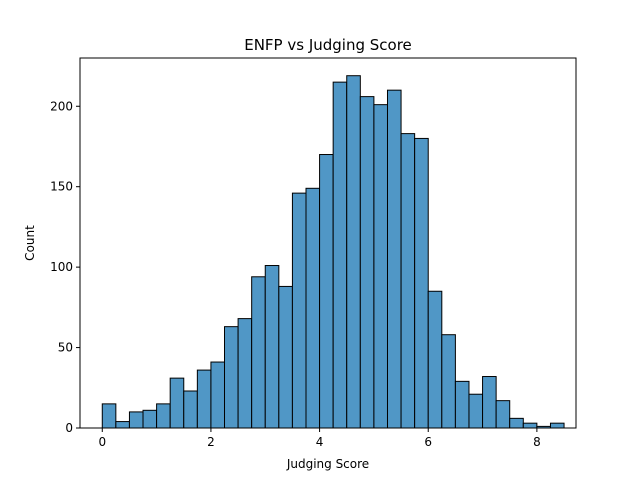  What do you see at coordinates (211, 442) in the screenshot?
I see `x-tick-label: 2` at bounding box center [211, 442].